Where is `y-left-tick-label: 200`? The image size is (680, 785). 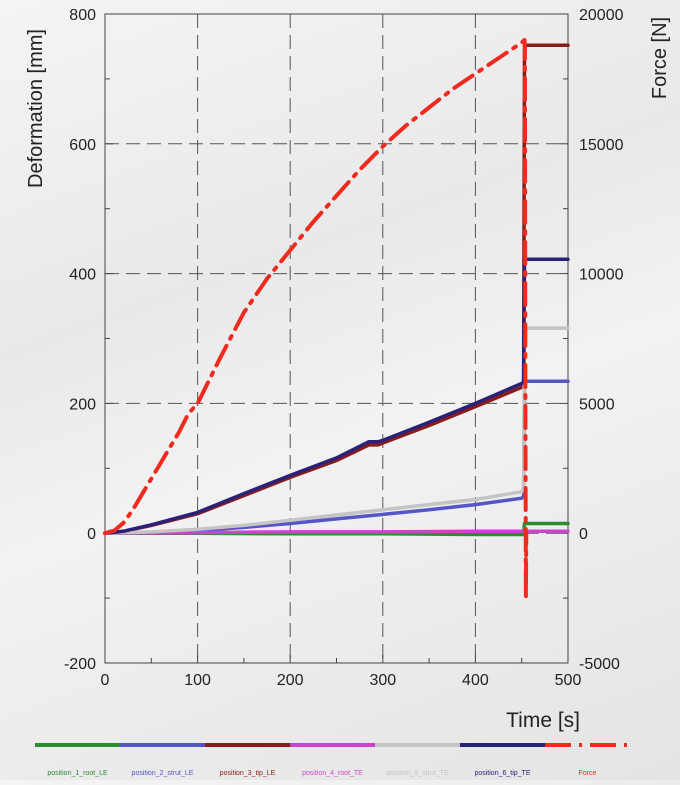 y-left-tick-label: 200 is located at coordinates (82, 404).